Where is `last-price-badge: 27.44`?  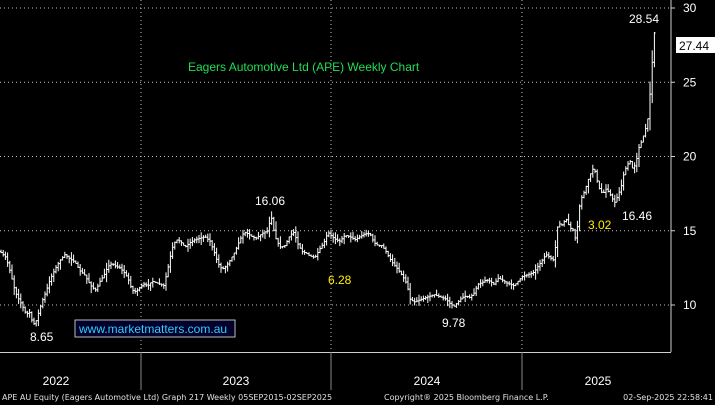
last-price-badge: 27.44 is located at coordinates (695, 45).